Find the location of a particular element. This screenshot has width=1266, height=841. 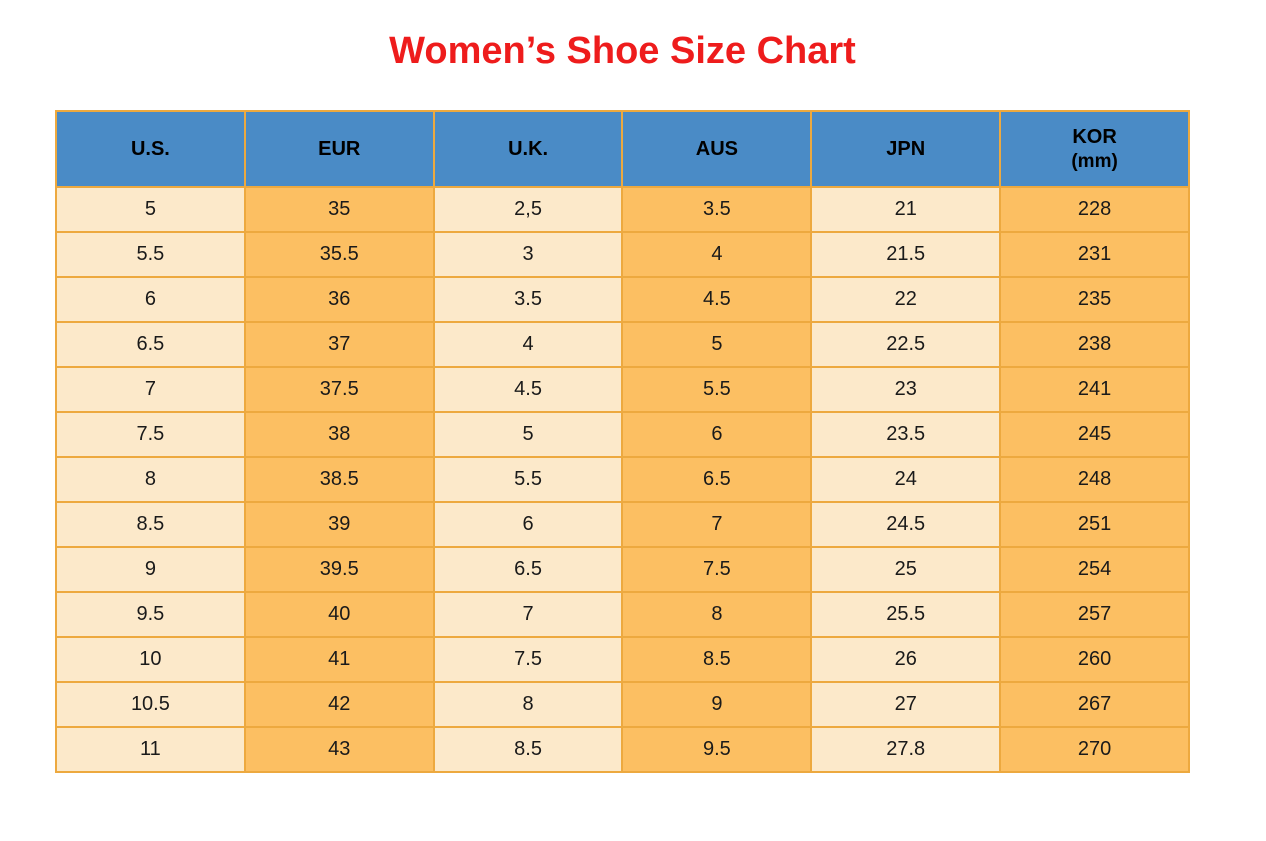

table-row: 5 35 2,5 3.5 21 228 is located at coordinates (622, 209).